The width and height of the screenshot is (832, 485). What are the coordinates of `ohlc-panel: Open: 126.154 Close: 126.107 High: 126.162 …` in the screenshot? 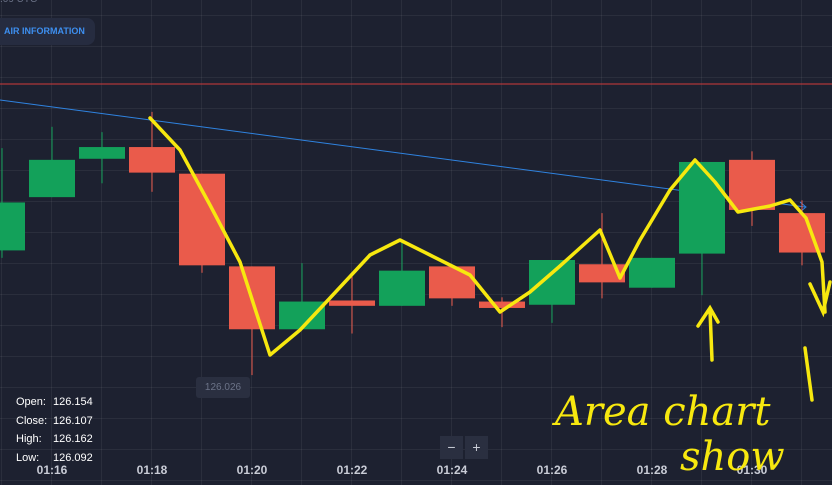 It's located at (54, 430).